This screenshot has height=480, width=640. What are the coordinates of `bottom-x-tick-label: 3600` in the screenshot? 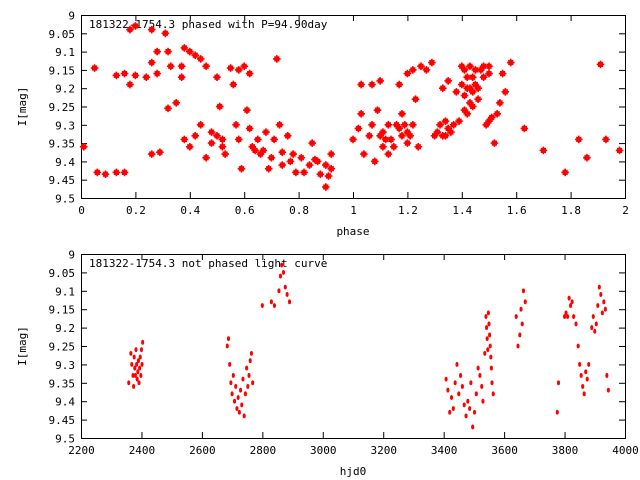 It's located at (504, 450).